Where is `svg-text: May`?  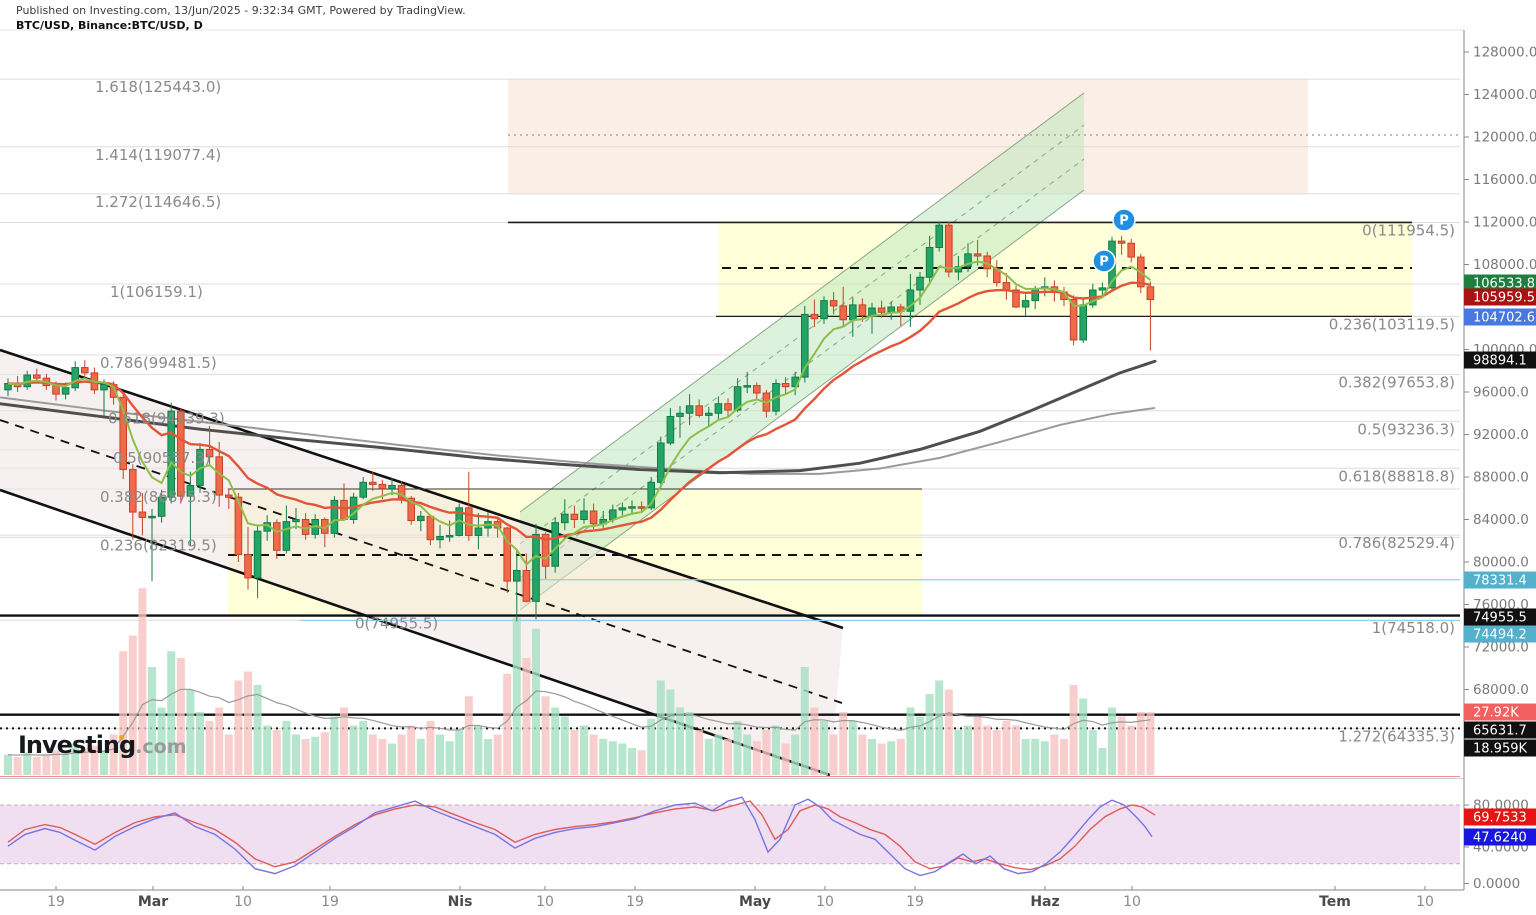
svg-text: May is located at coordinates (755, 902).